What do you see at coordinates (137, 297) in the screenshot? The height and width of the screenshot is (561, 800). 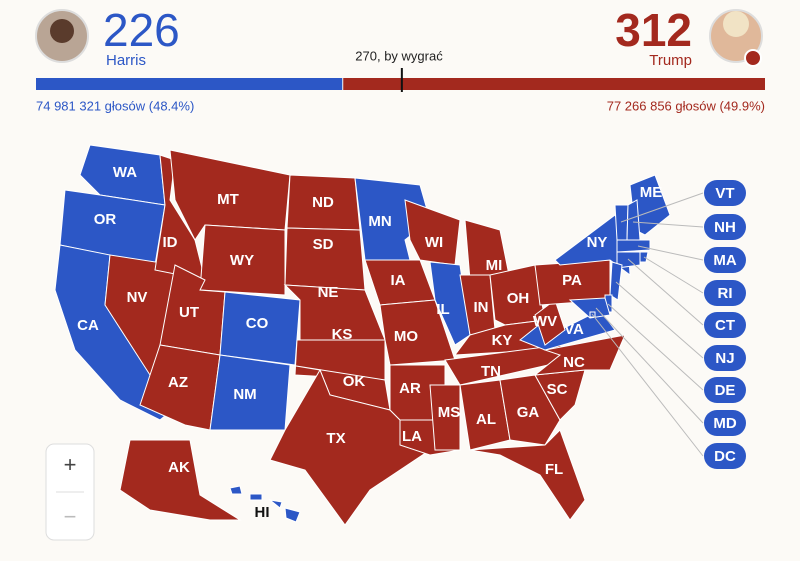 I see `state-label: NV` at bounding box center [137, 297].